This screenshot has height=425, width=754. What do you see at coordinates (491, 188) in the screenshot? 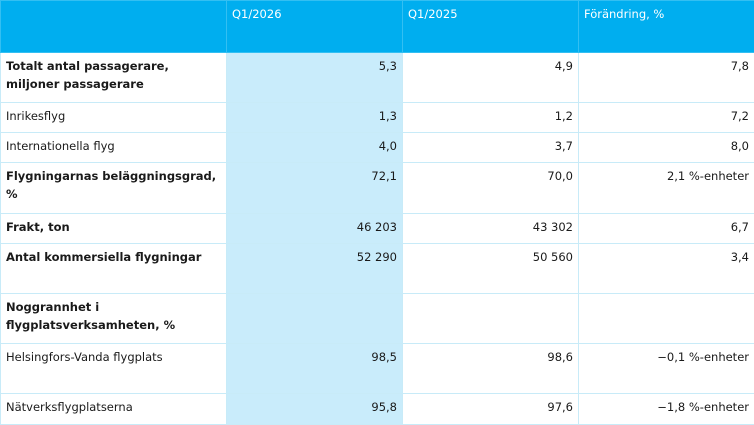
I see `value-cell: 70,0` at bounding box center [491, 188].